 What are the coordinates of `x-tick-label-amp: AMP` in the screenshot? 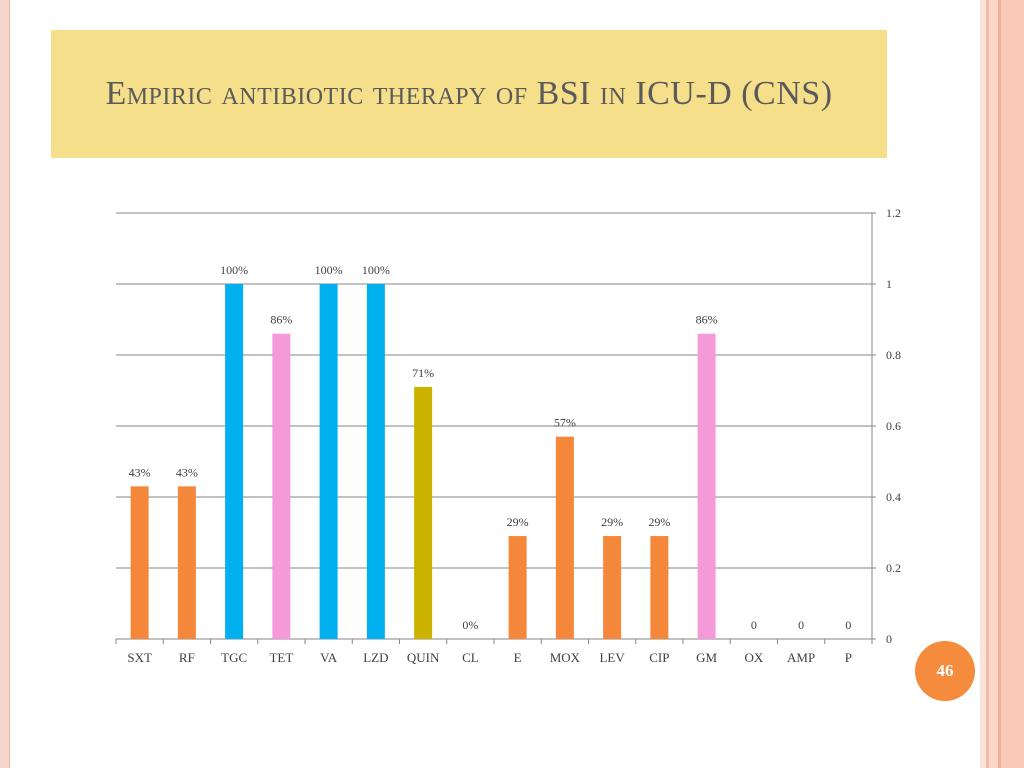 It's located at (801, 657).